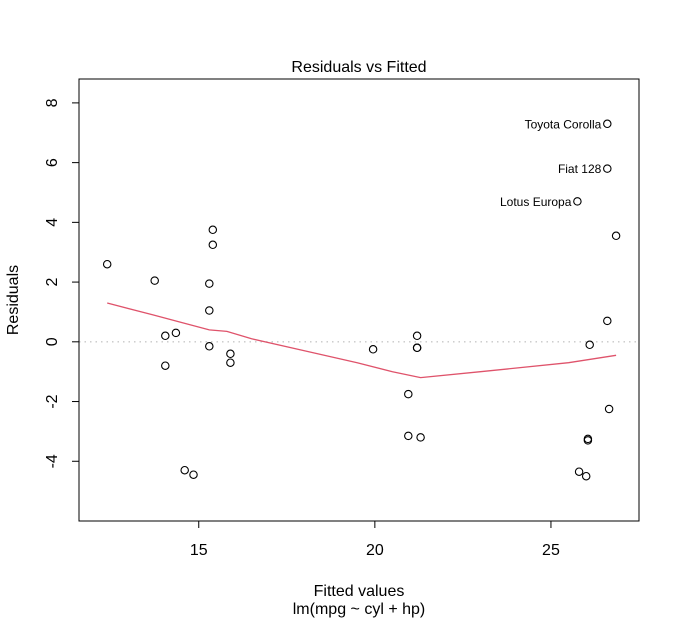 The image size is (679, 619). What do you see at coordinates (362, 340) in the screenshot?
I see `smoother-line` at bounding box center [362, 340].